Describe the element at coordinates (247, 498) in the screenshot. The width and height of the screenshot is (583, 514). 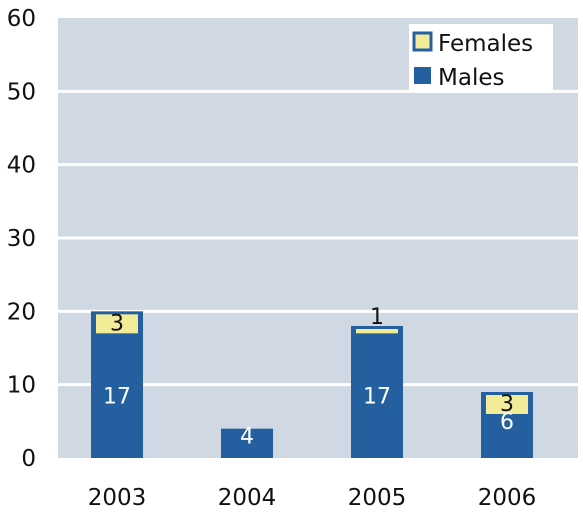
I see `x-tick-label: 2004` at that location.